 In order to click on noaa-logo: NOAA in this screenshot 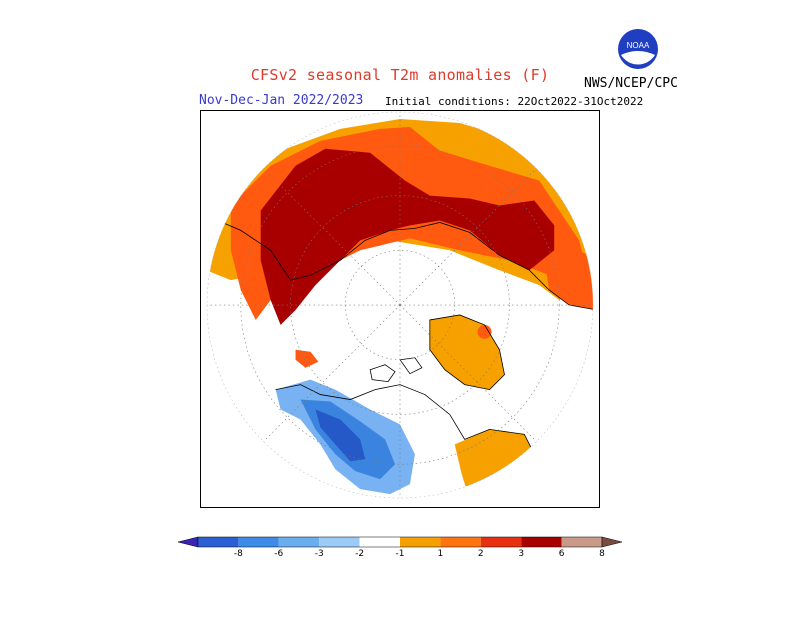, I will do `click(638, 49)`.